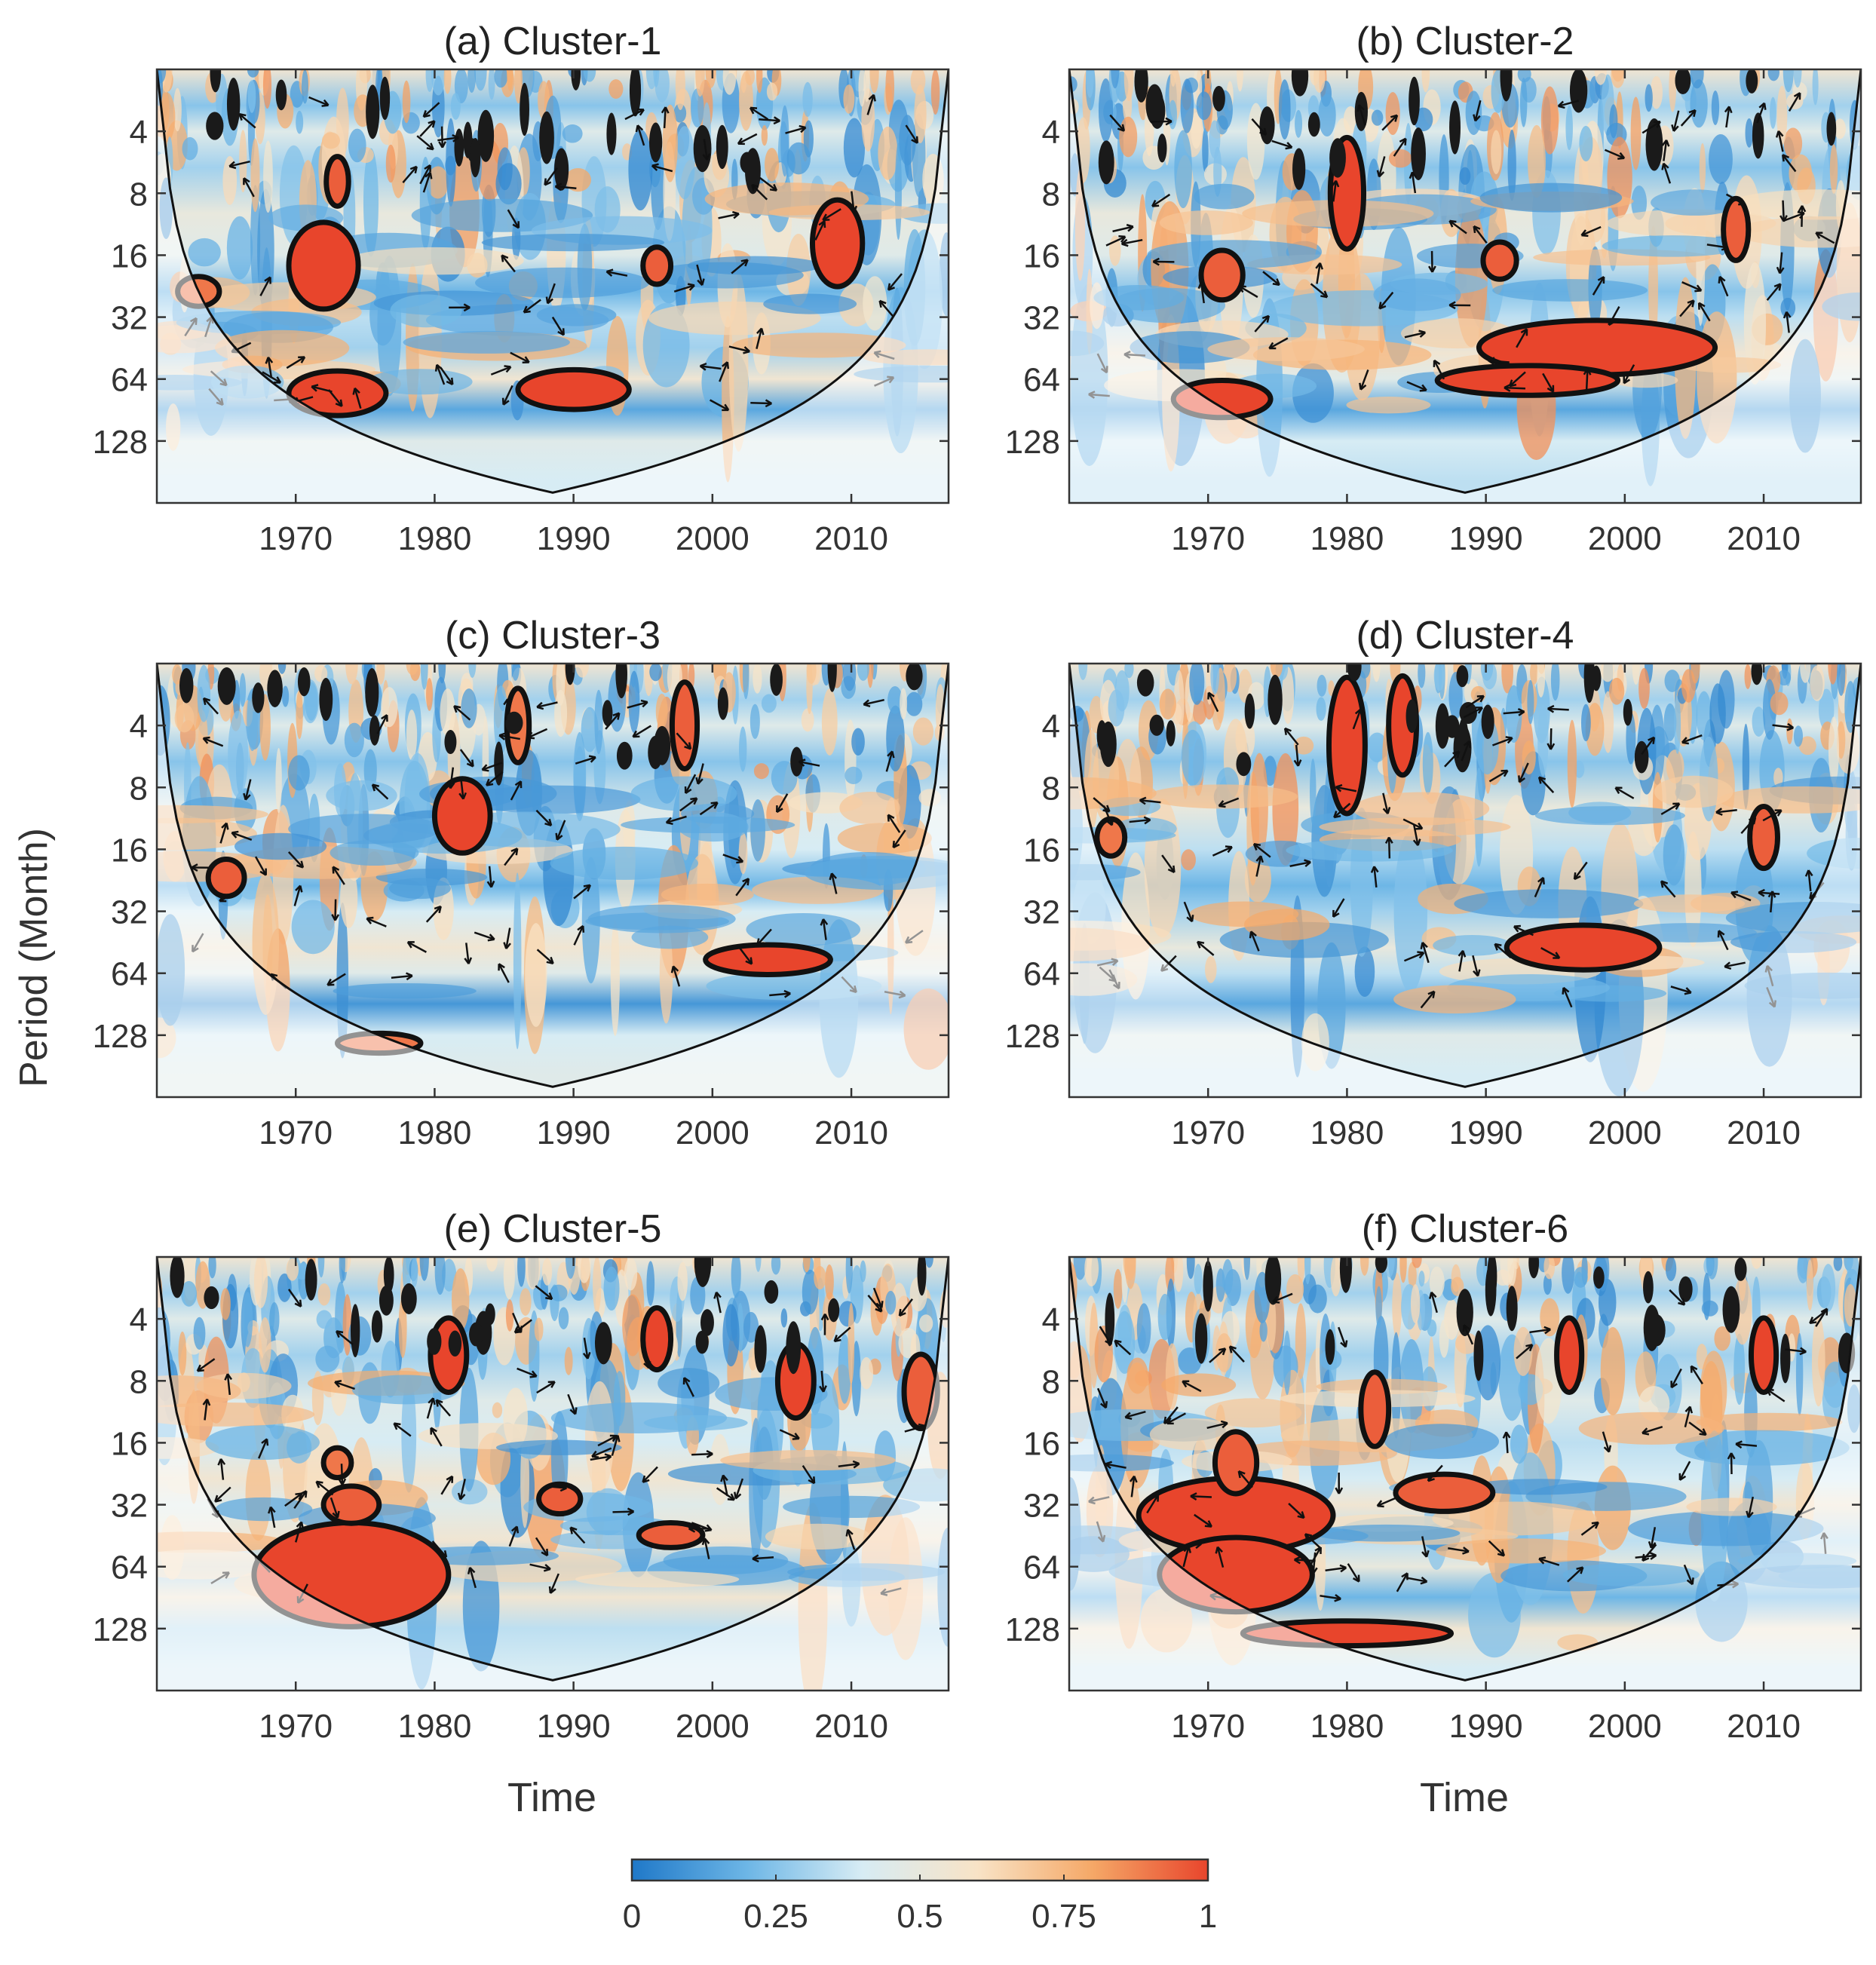 The width and height of the screenshot is (1876, 1965). I want to click on colorbar-tick-label: 0.5, so click(920, 1917).